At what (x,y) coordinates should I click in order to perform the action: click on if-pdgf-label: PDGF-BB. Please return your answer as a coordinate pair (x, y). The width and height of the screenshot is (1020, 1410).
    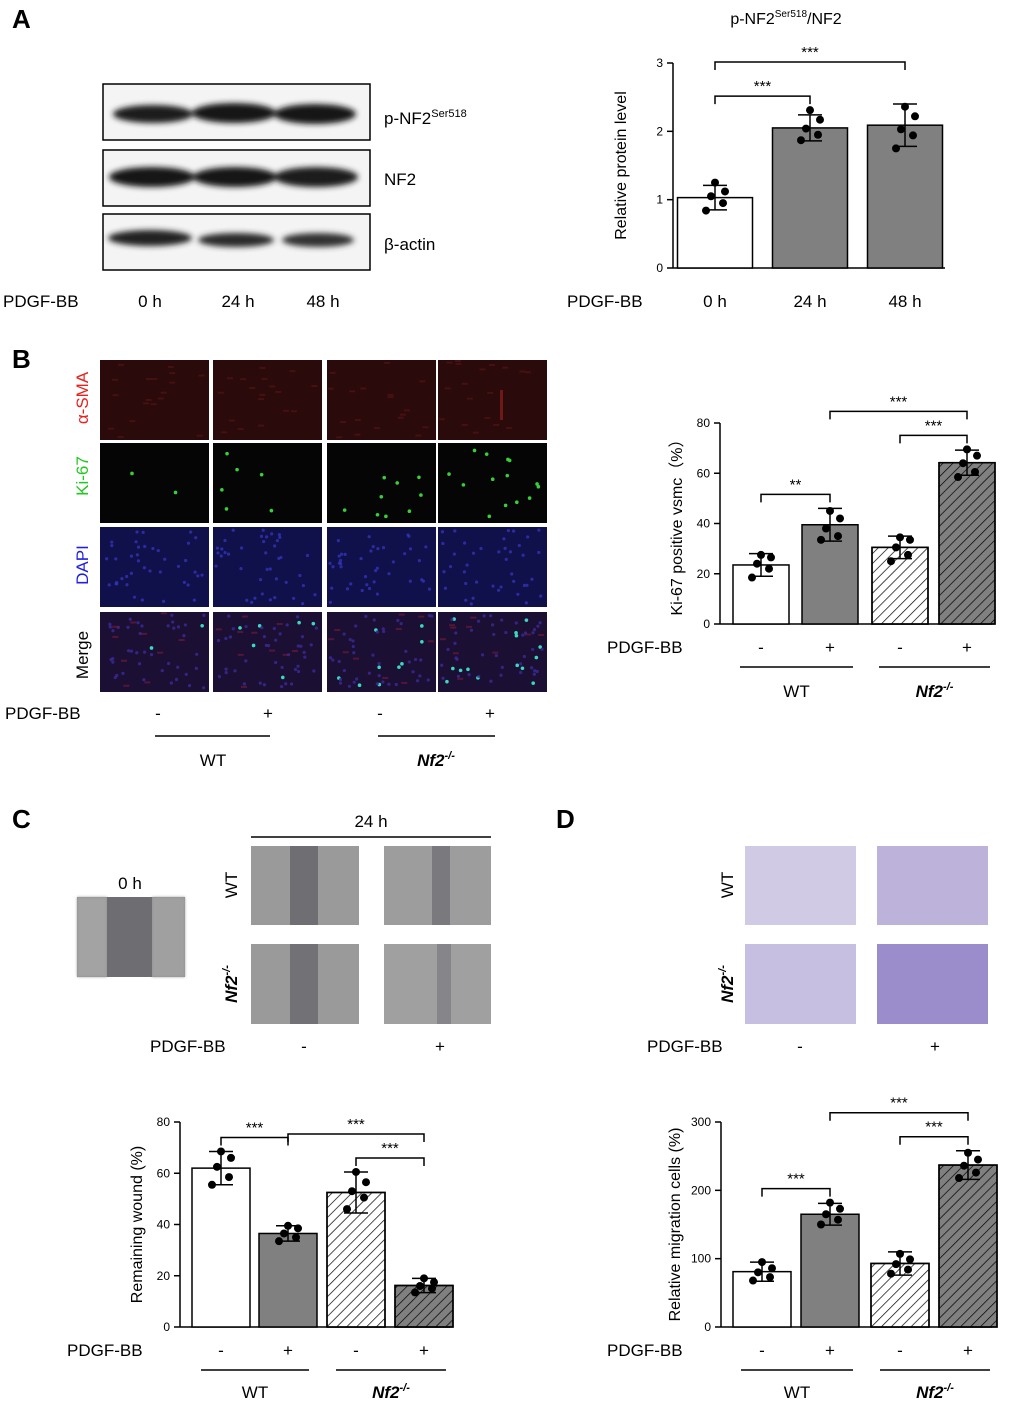
    Looking at the image, I should click on (43, 713).